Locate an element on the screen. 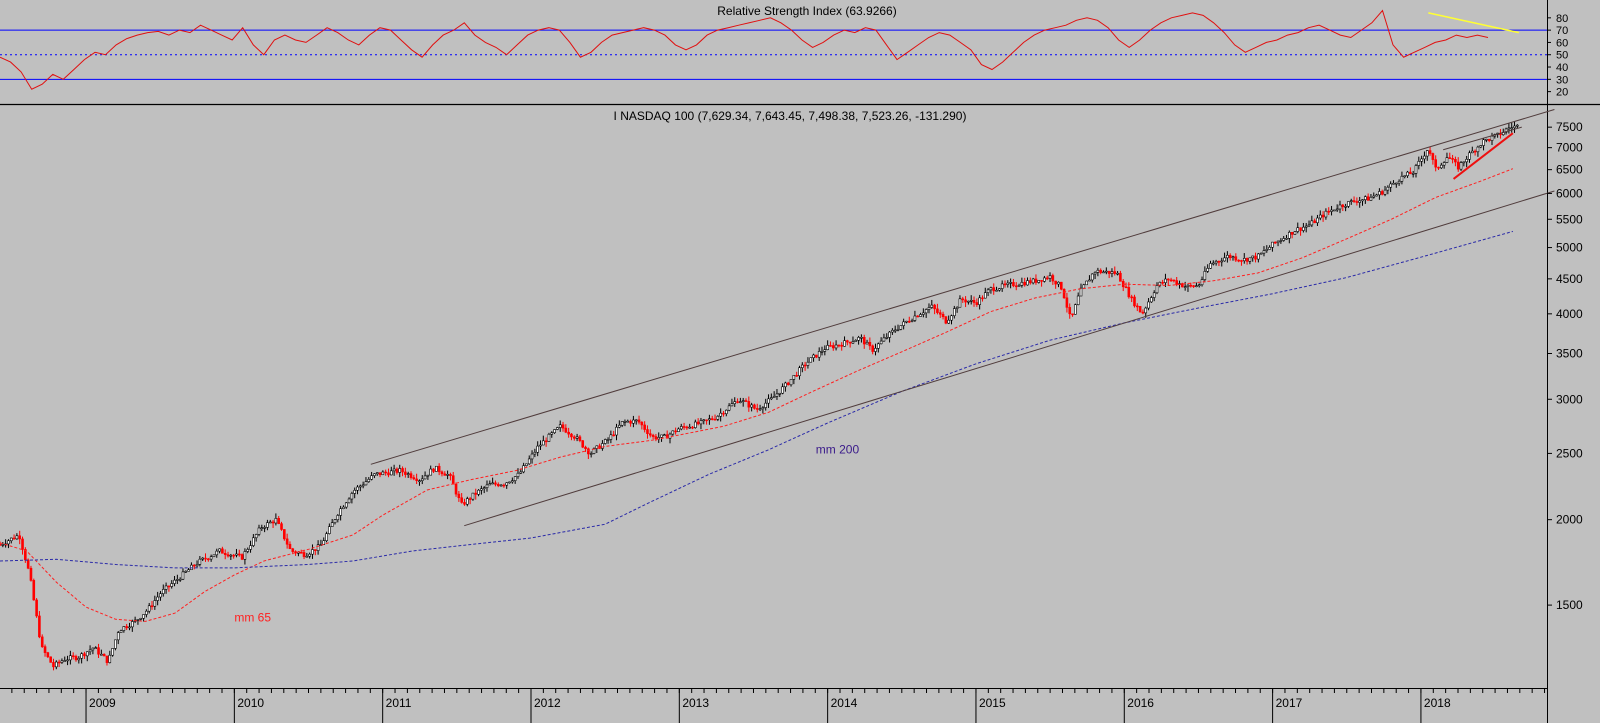  price-y-tick-label: 7000 is located at coordinates (1569, 148).